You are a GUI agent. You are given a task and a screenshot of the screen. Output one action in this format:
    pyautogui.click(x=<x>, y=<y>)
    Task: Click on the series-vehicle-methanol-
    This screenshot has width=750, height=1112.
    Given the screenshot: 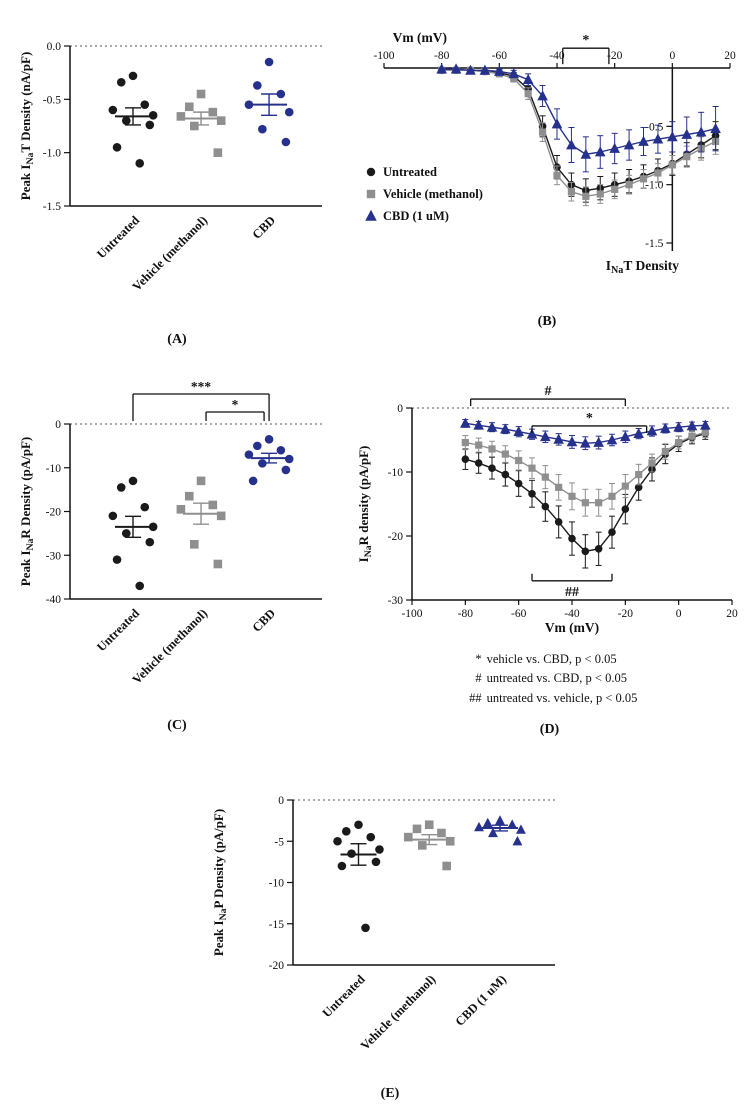 What is the action you would take?
    pyautogui.click(x=585, y=471)
    